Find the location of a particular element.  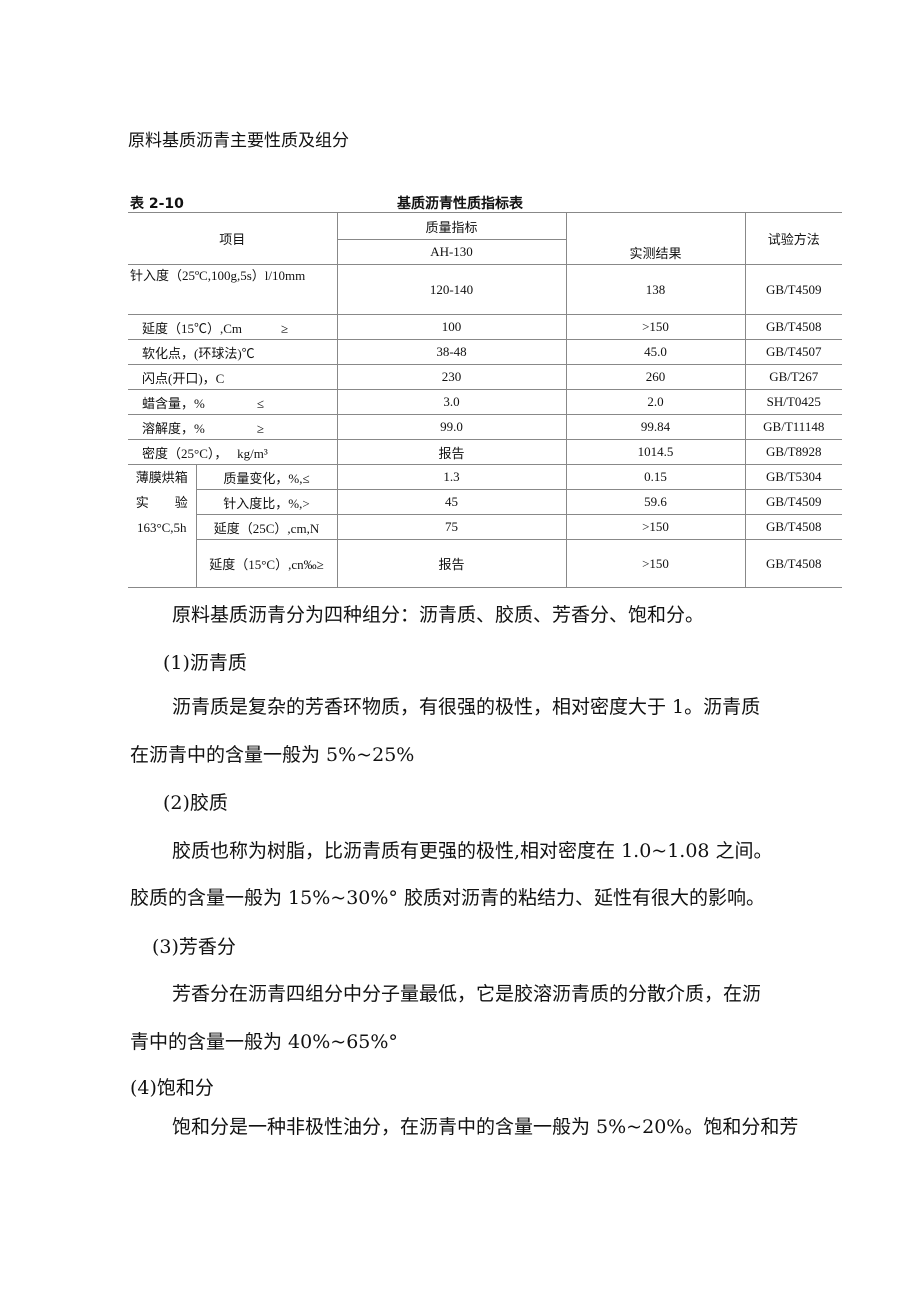

paragraph-line: 胶质的含量一般为 15%~30%° 胶质对沥青的粘结力、延性有很大的影响。 is located at coordinates (447, 898).